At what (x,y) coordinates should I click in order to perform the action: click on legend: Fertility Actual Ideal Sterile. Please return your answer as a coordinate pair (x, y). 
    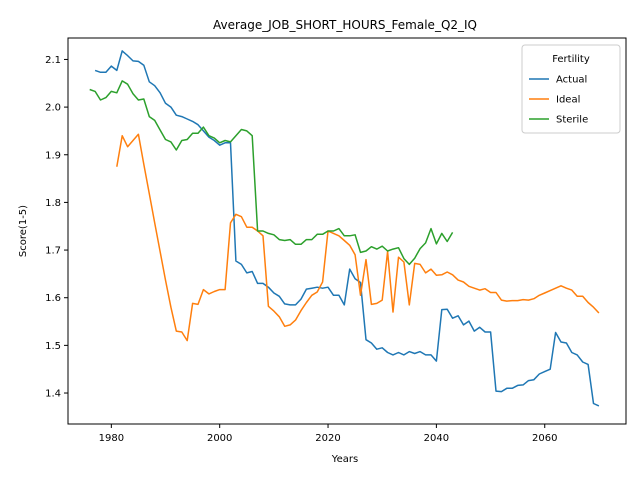
    Looking at the image, I should click on (571, 89).